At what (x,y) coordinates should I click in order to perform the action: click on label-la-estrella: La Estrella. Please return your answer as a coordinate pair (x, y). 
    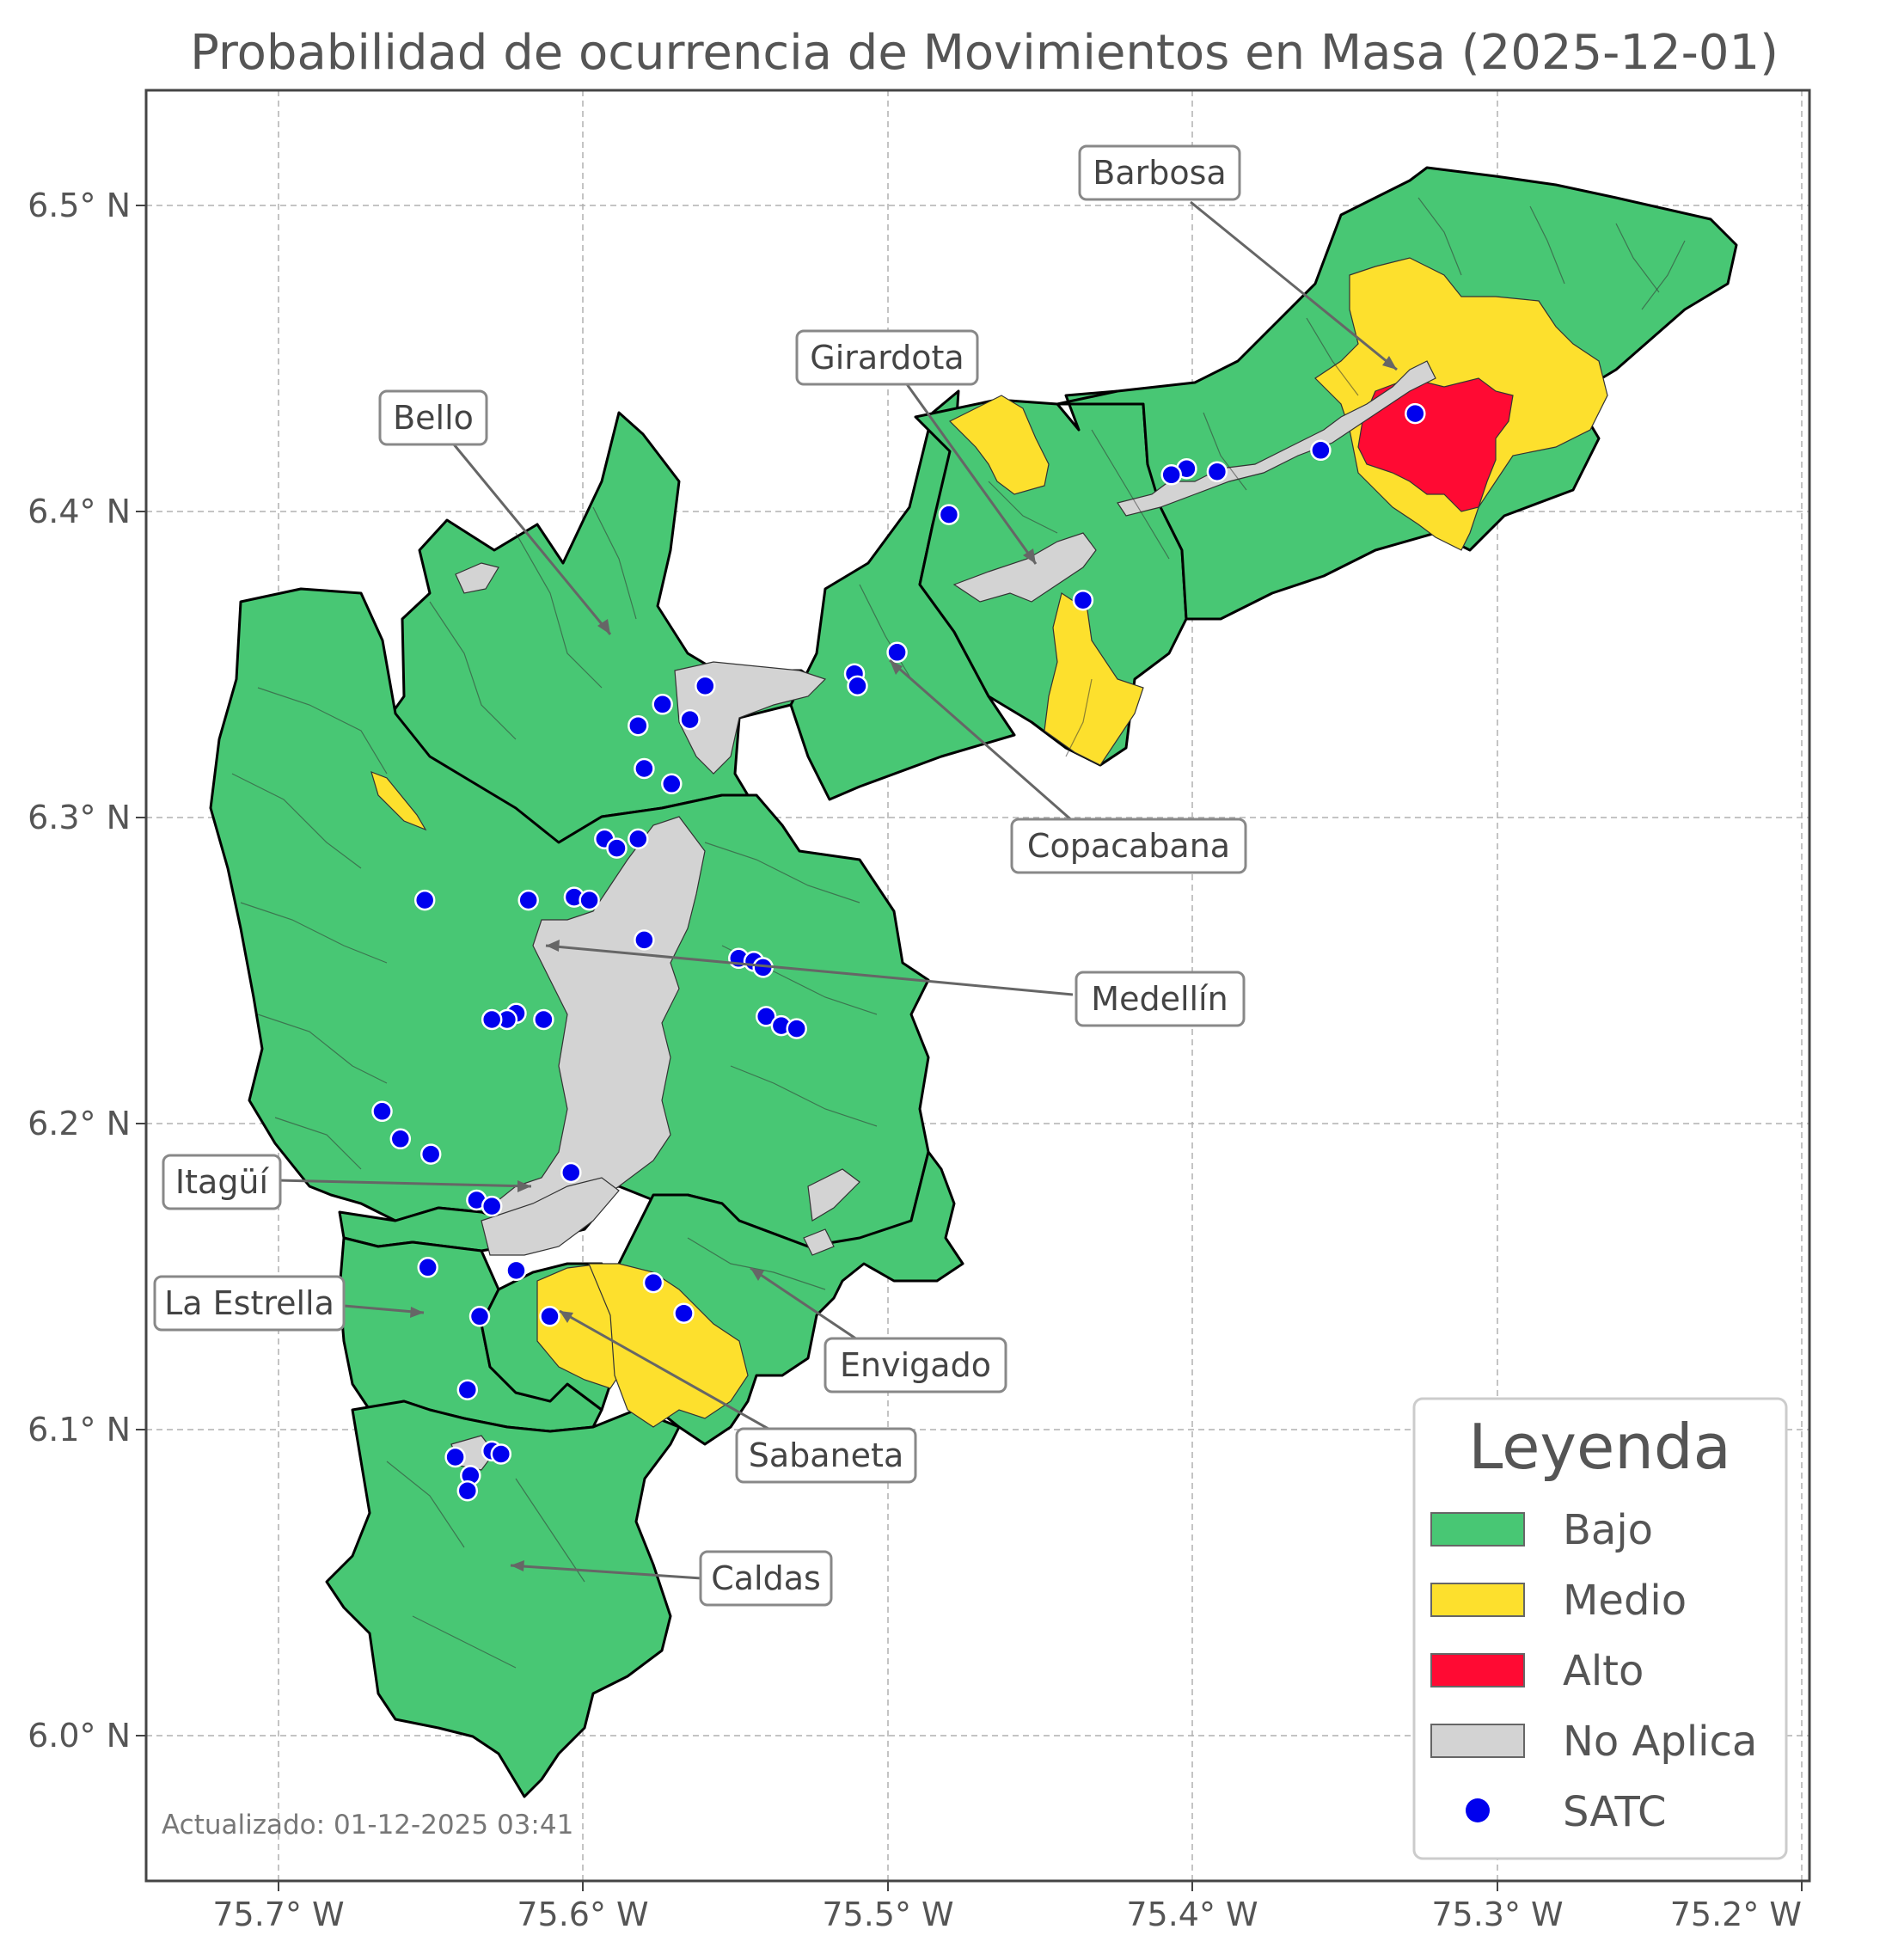
    Looking at the image, I should click on (249, 1303).